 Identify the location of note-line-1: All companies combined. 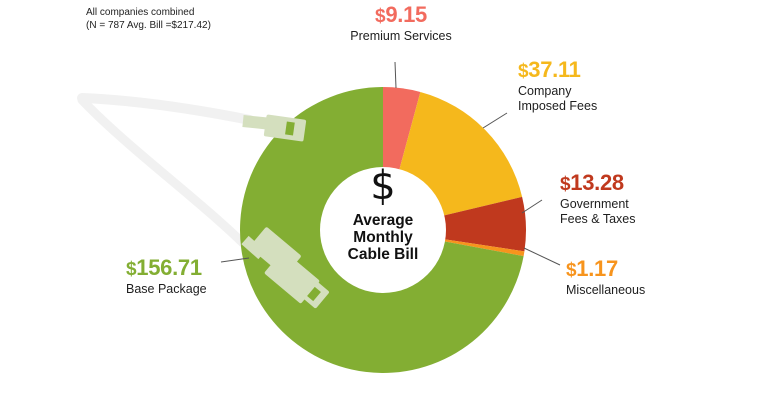
(140, 12).